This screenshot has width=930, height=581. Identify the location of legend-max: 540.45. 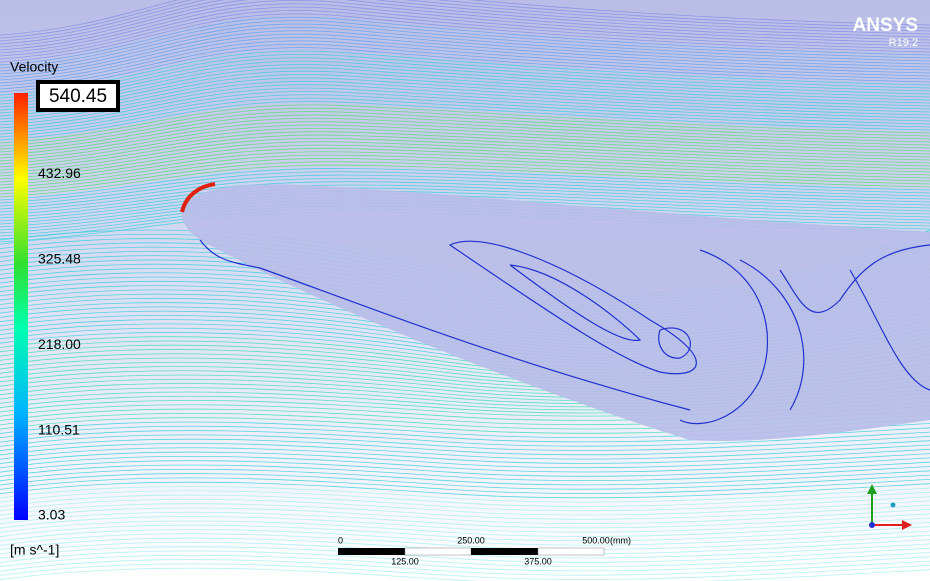
(78, 96).